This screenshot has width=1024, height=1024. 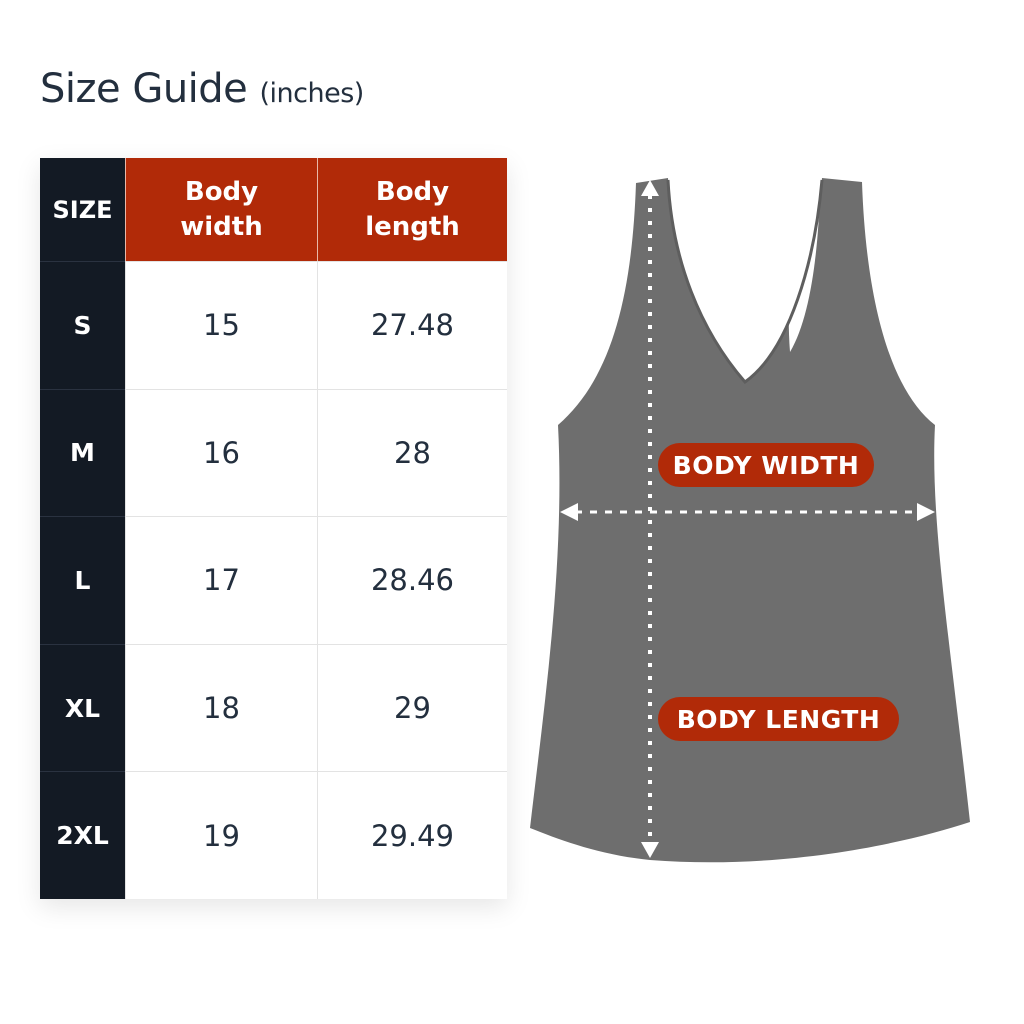 I want to click on header-body-length: Body length, so click(x=412, y=209).